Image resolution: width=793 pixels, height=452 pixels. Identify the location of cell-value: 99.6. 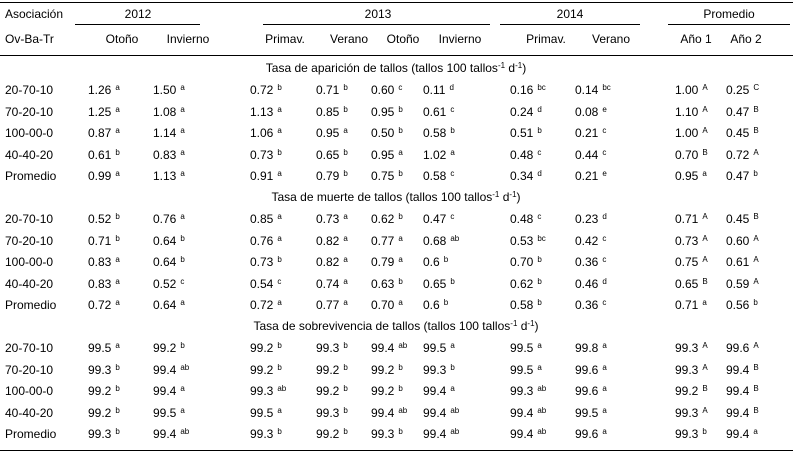
(738, 348).